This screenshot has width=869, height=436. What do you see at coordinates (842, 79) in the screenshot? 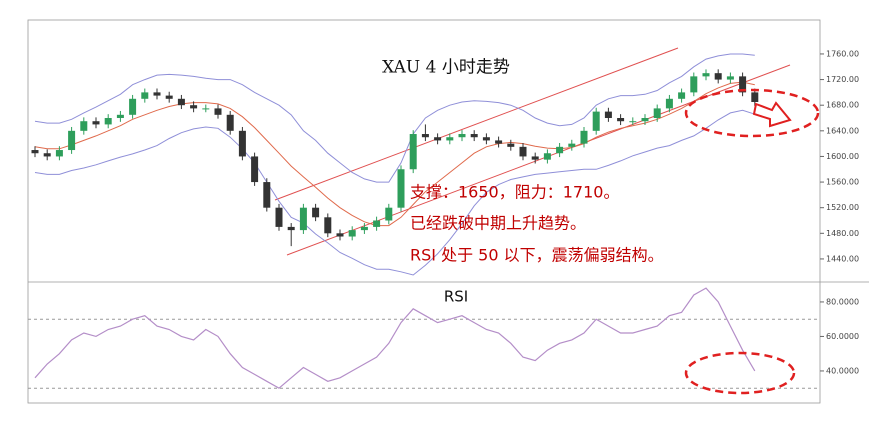
I see `y-tick-label: 1720.00` at bounding box center [842, 79].